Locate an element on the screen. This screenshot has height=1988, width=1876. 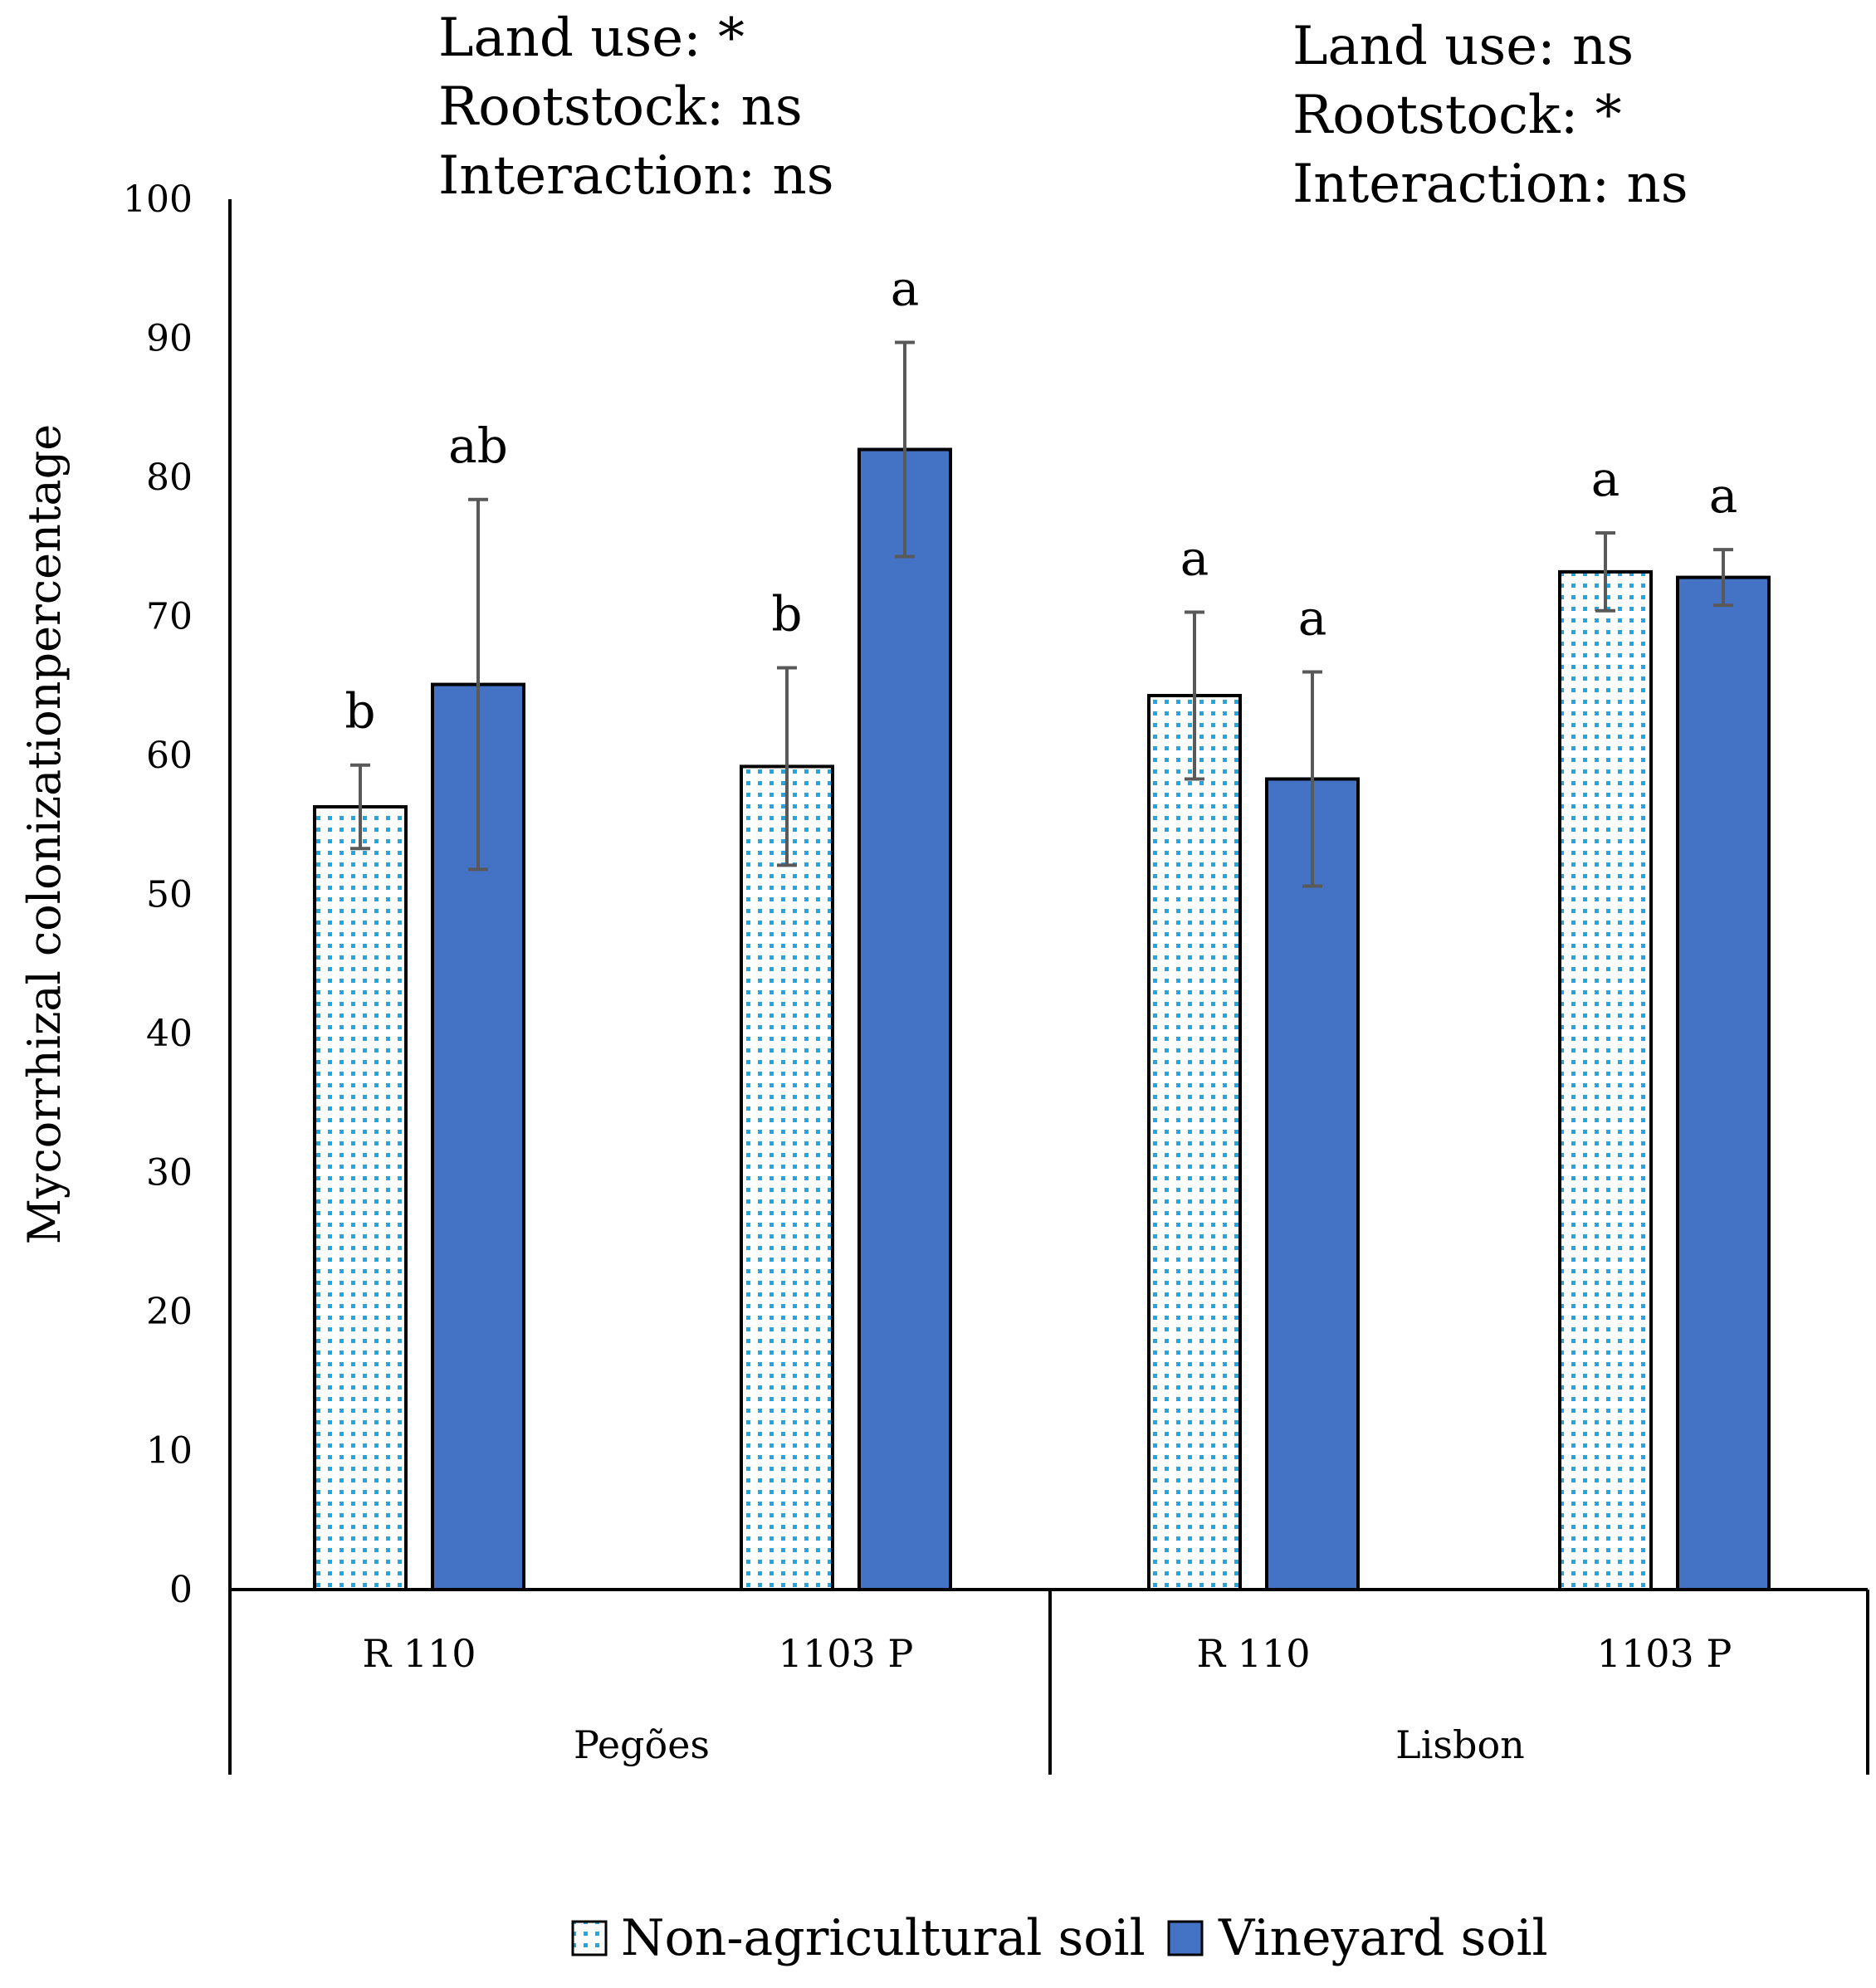
y-tick-label: 40 is located at coordinates (169, 1034).